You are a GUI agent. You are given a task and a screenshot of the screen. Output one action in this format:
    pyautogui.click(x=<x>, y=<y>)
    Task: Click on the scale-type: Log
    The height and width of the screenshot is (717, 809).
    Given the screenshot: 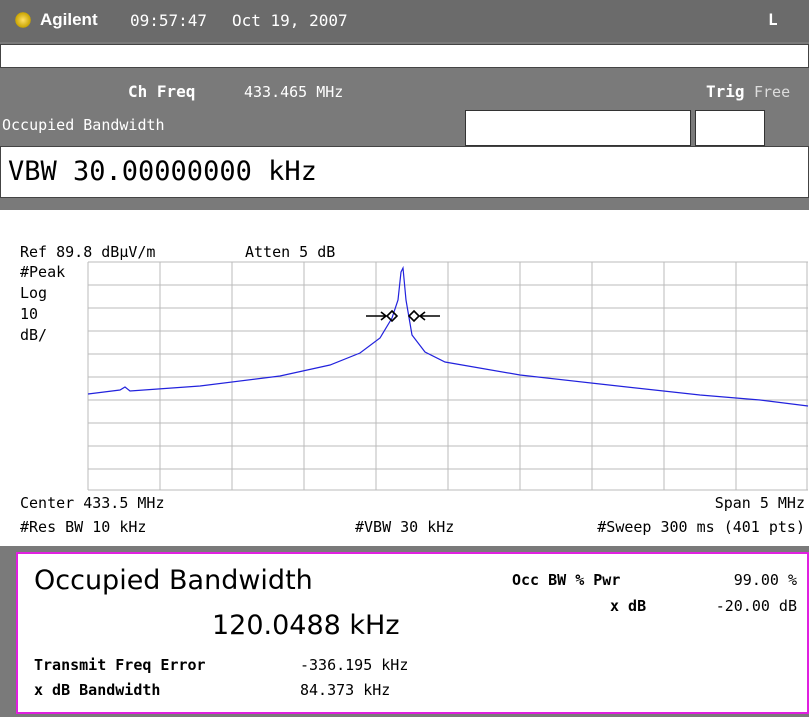 What is the action you would take?
    pyautogui.click(x=34, y=293)
    